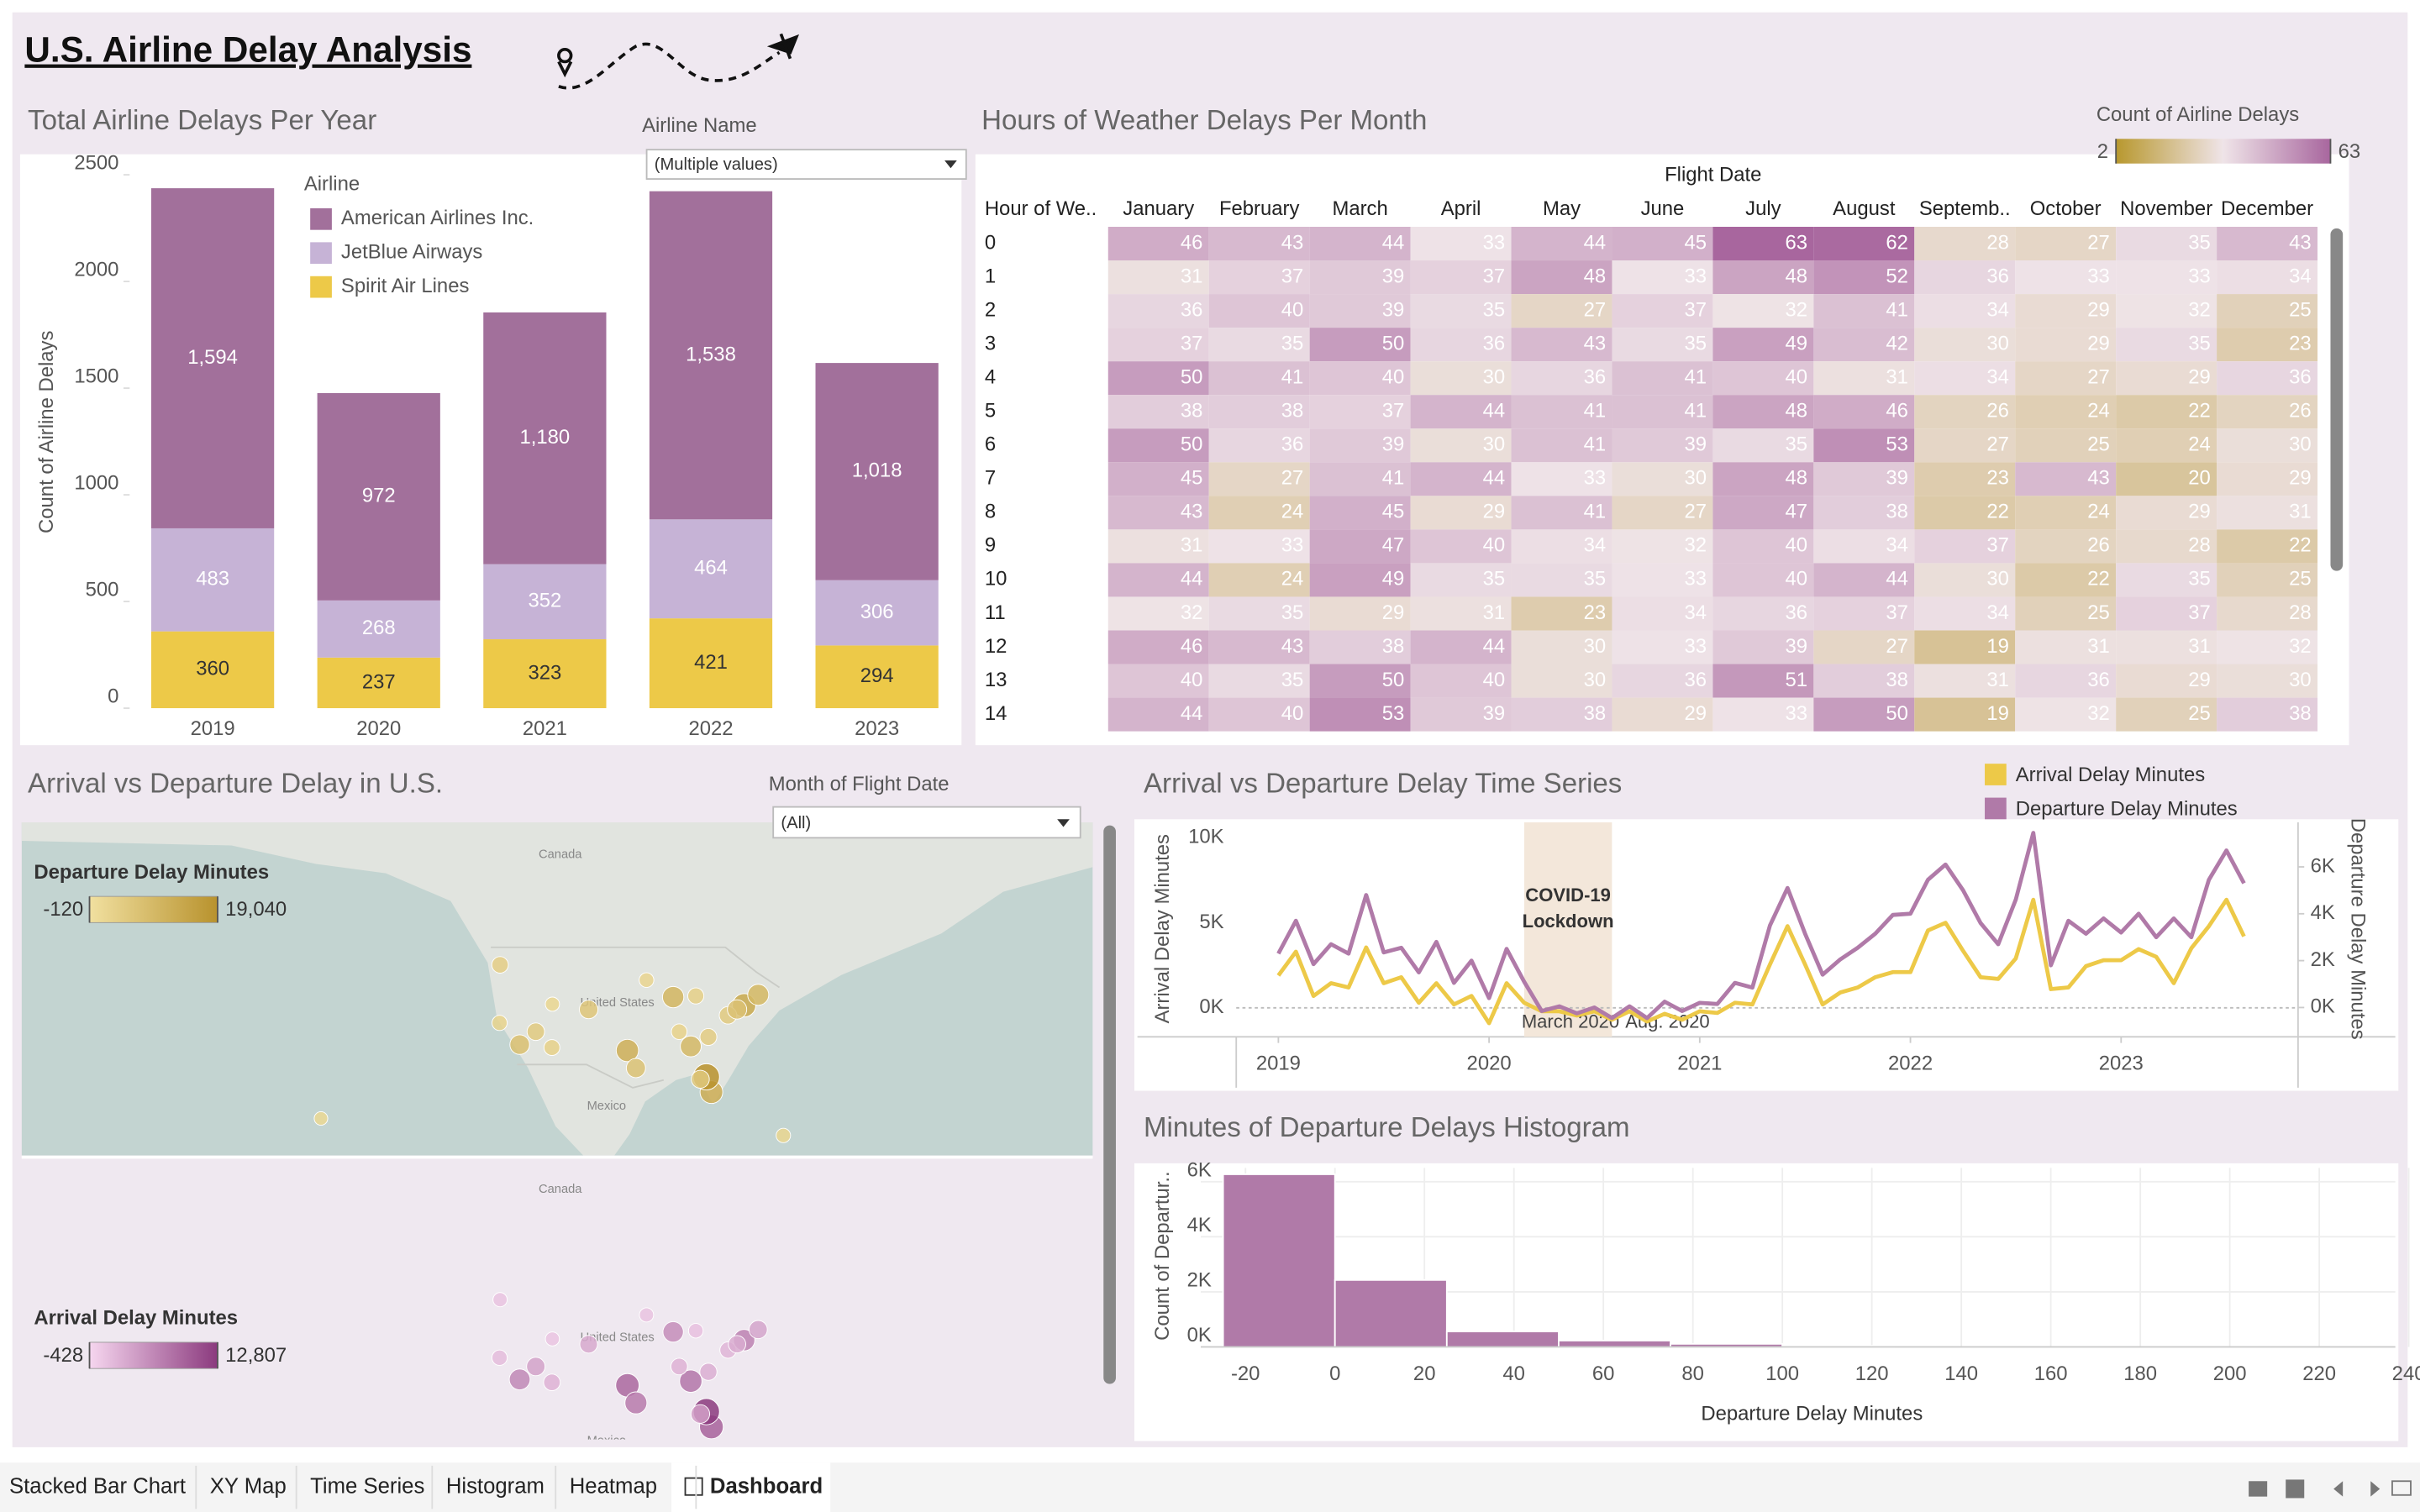  Describe the element at coordinates (1796, 512) in the screenshot. I see `cell-label: 47` at that location.